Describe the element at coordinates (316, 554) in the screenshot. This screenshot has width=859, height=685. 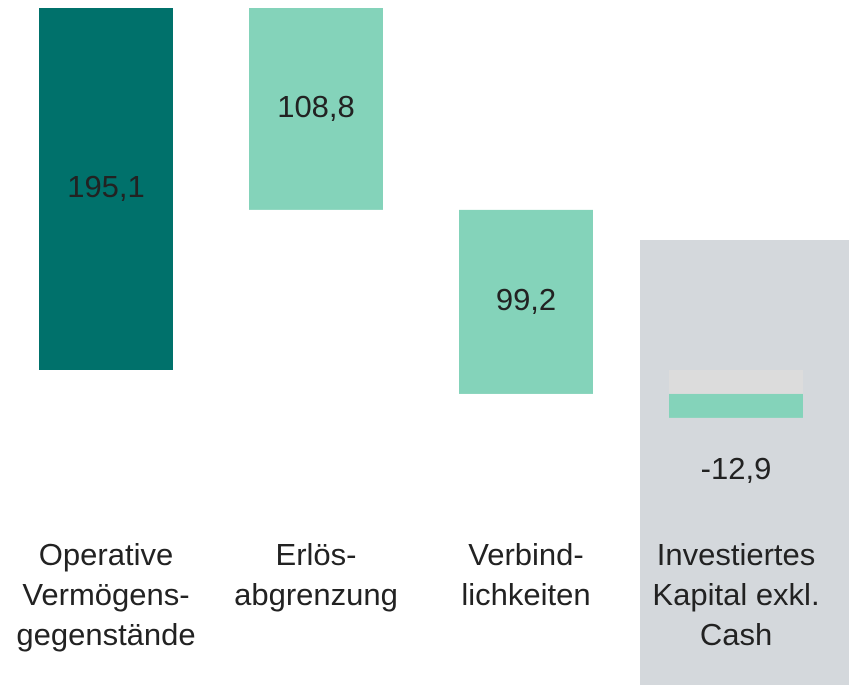
I see `category-label: Erlös-` at that location.